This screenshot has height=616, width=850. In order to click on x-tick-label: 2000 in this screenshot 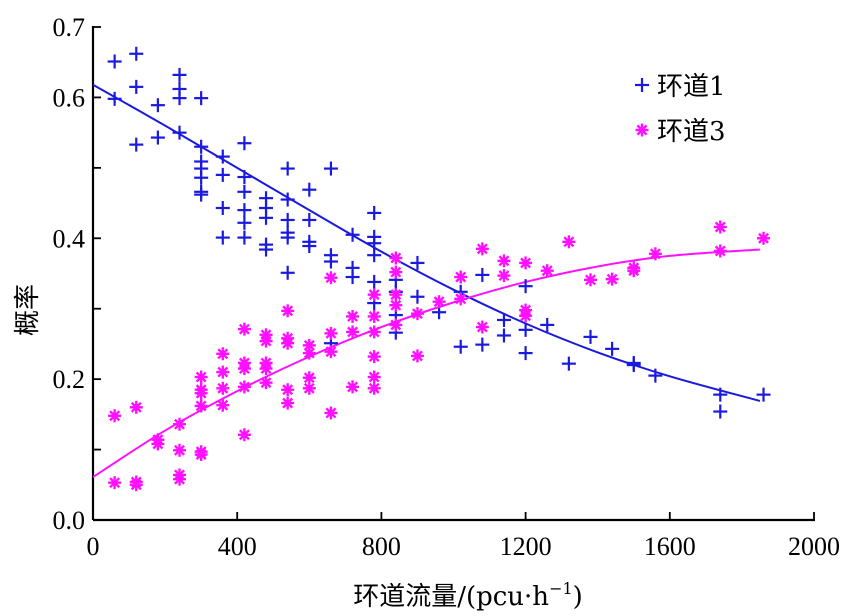, I will do `click(814, 546)`.